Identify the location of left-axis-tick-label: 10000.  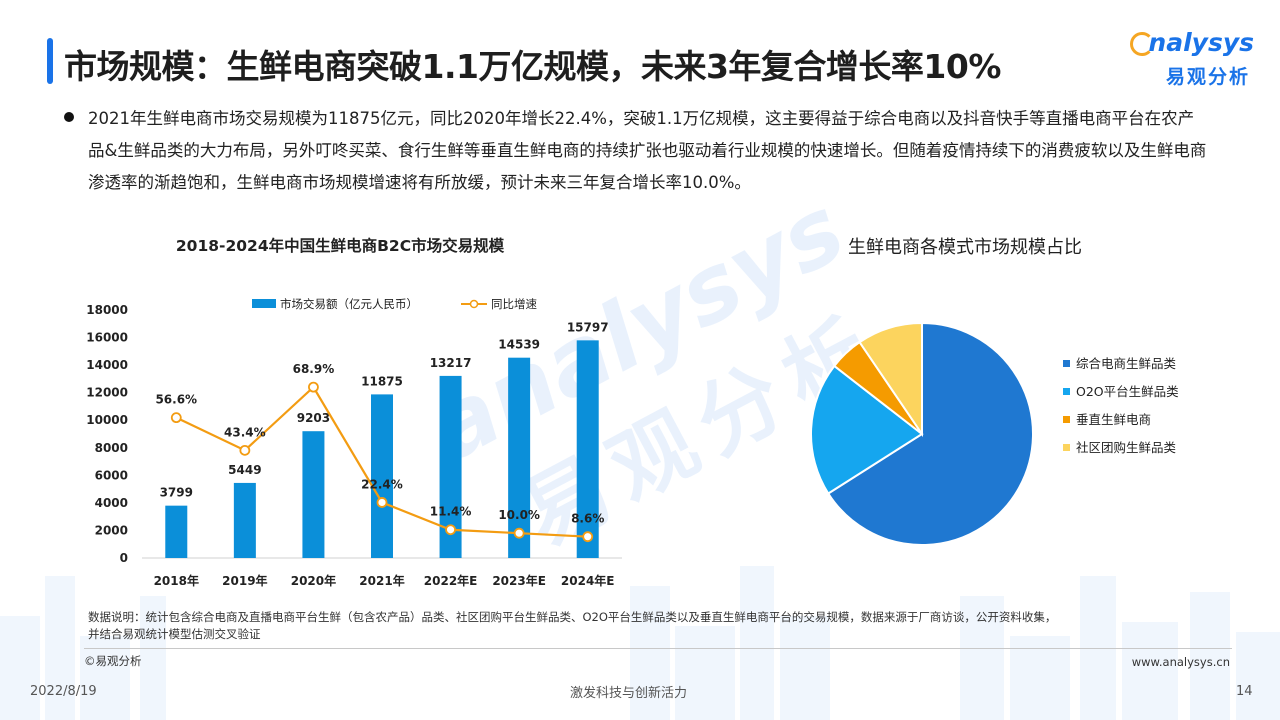
(107, 420).